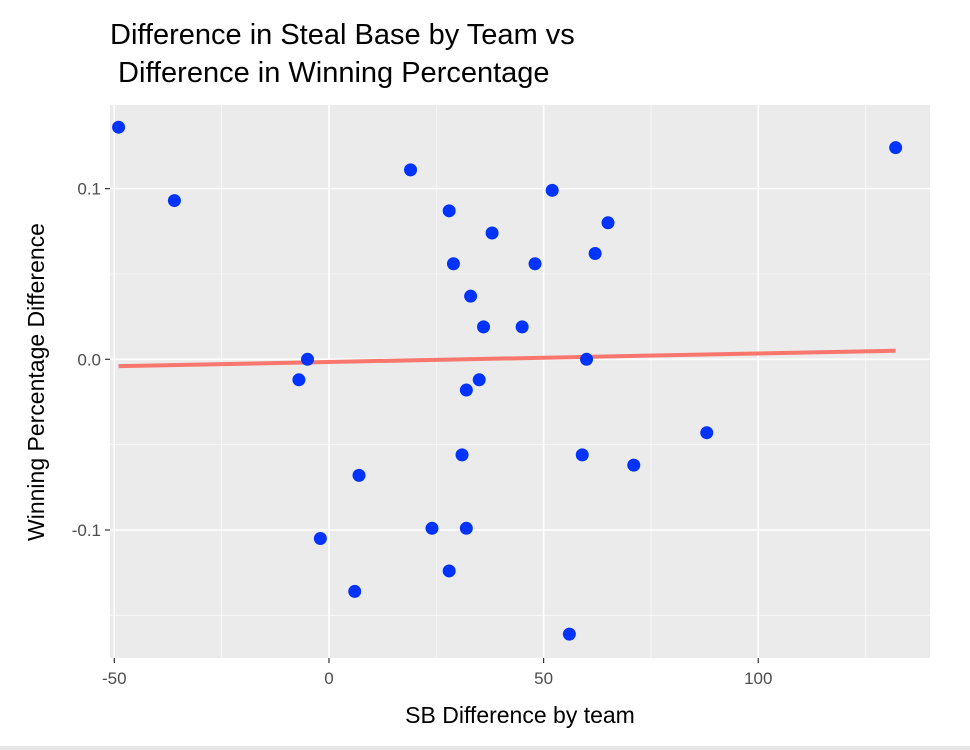 The image size is (970, 750). Describe the element at coordinates (114, 678) in the screenshot. I see `x-tick-label: -50` at that location.